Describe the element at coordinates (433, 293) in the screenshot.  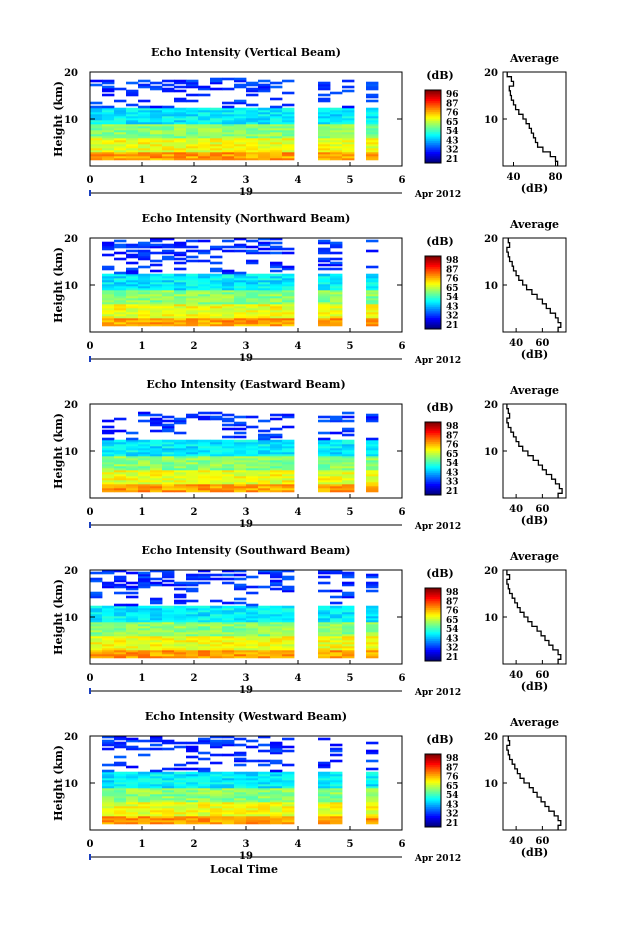
I see `colorbar` at that location.